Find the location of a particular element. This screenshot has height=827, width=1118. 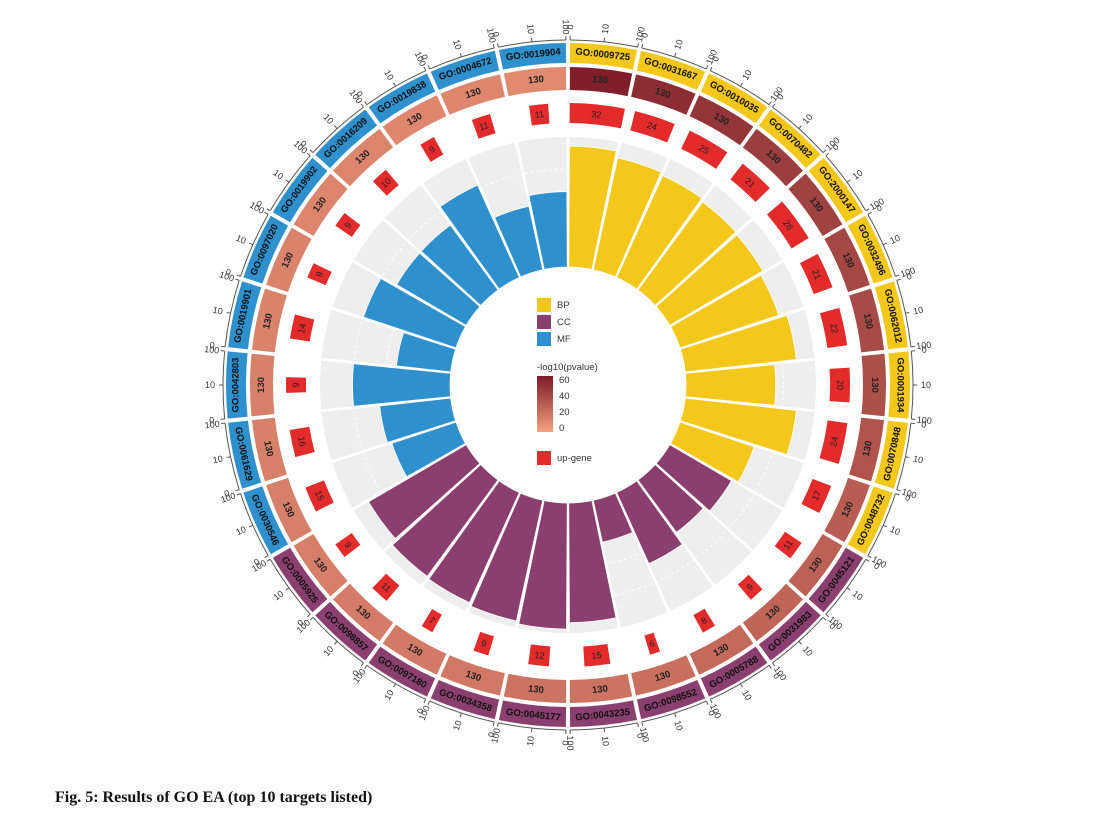

rich-factor-bar-GO:0019838 is located at coordinates (479, 237).